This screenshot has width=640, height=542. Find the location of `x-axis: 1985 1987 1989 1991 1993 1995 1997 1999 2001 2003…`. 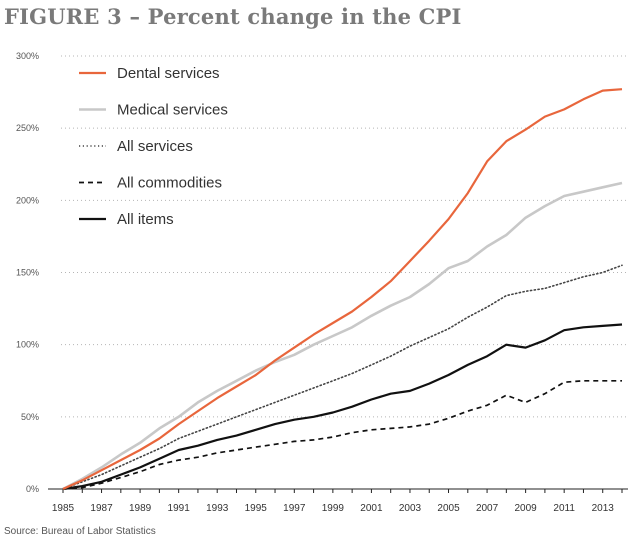

x-axis: 1985 1987 1989 1991 1993 1995 1997 1999 2001 2003… is located at coordinates (338, 501).